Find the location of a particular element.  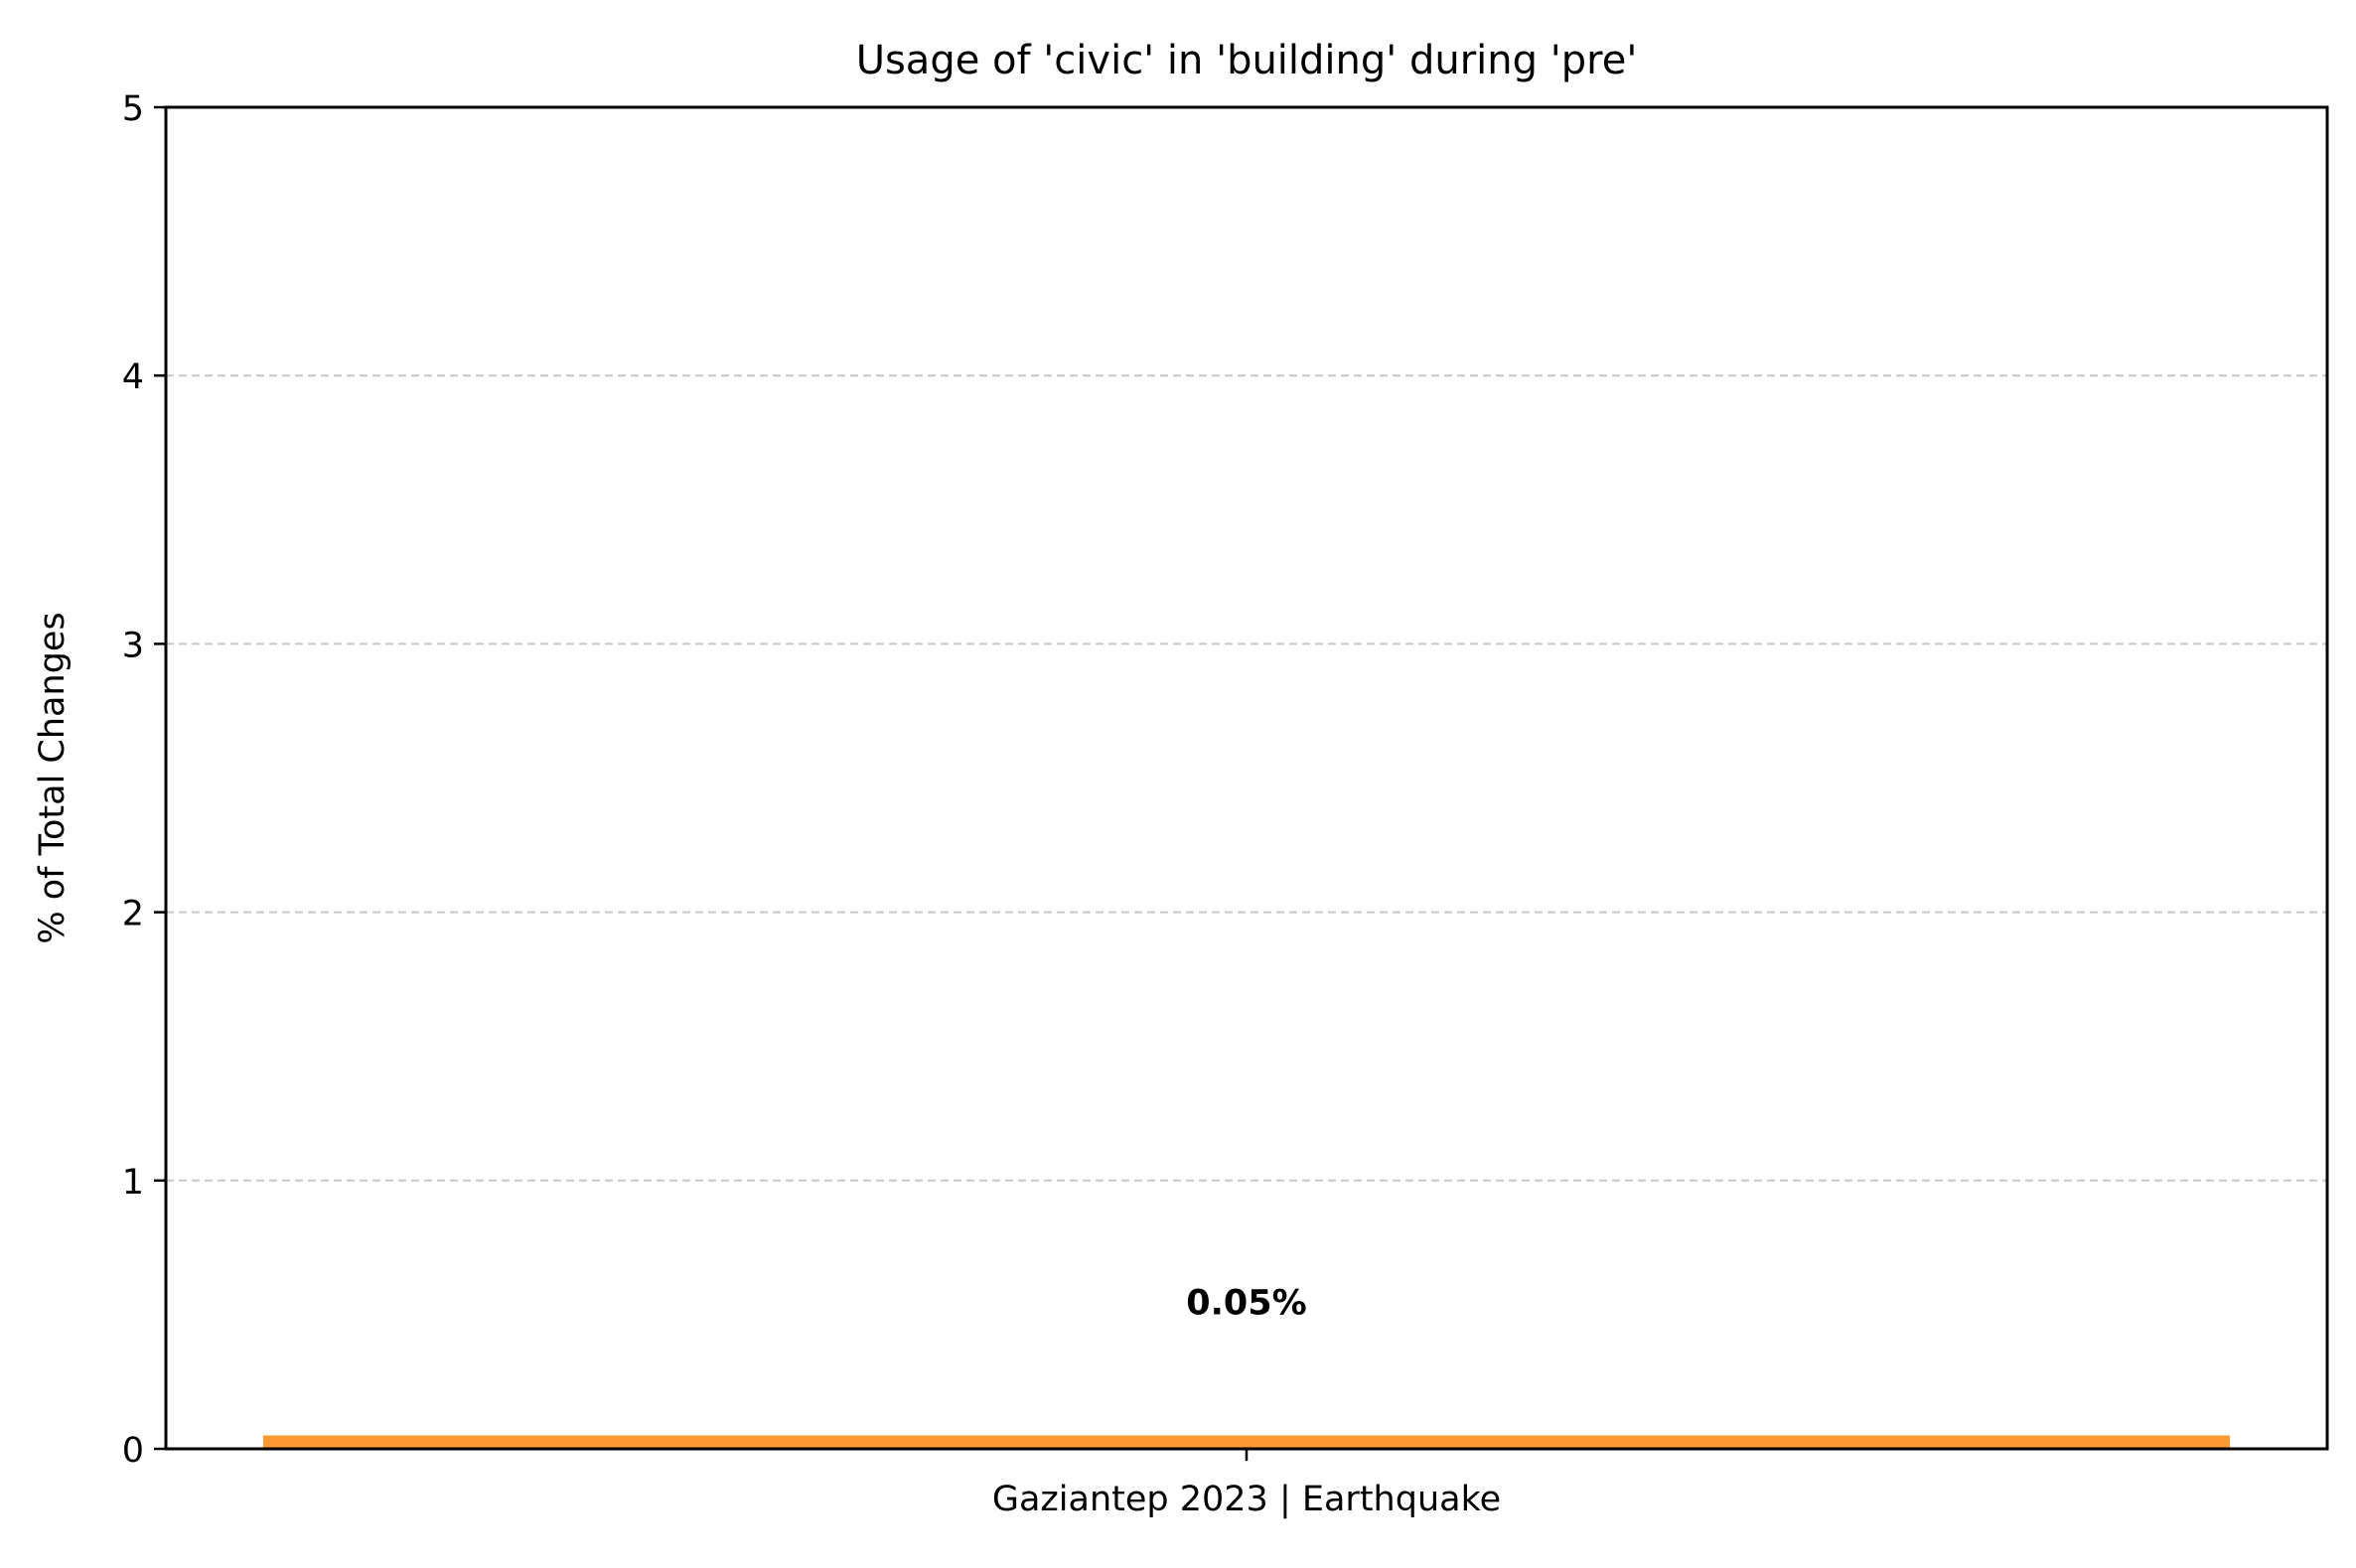

x-tick-label: Gaziantep 2023 | Earthquake is located at coordinates (1246, 1499).